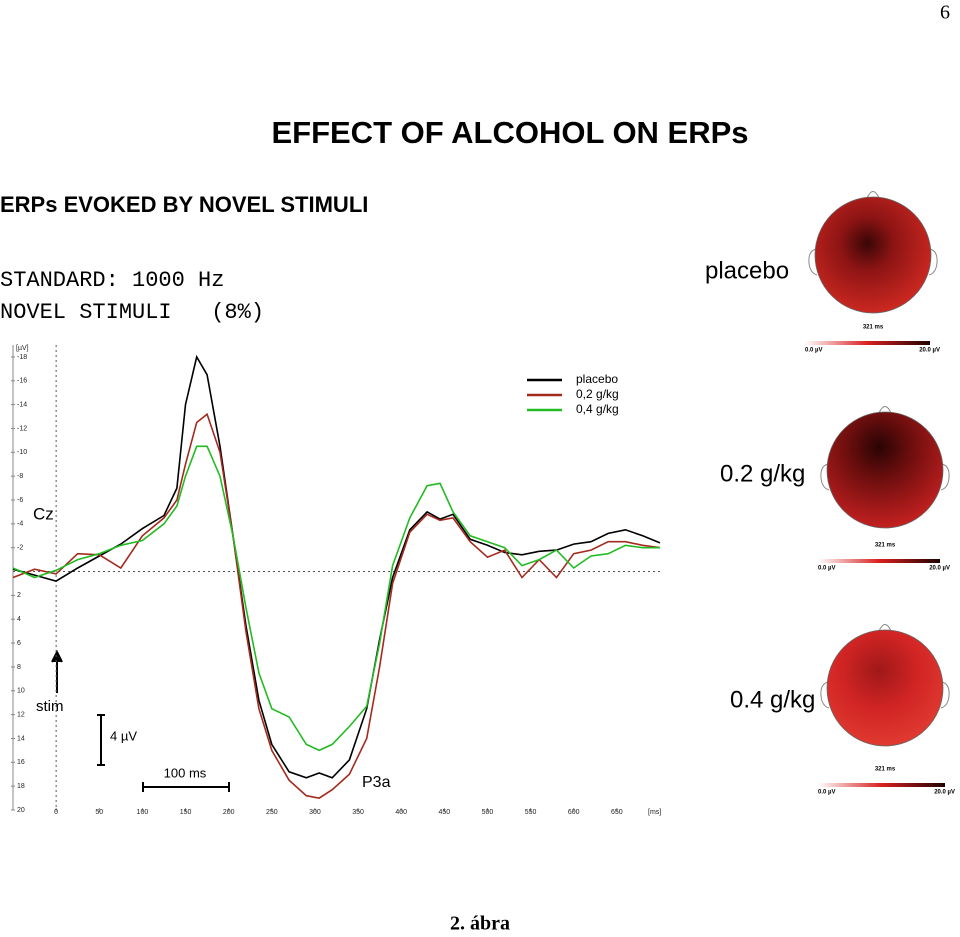 This screenshot has height=937, width=960. What do you see at coordinates (123, 735) in the screenshot?
I see `amplitude-scale-label: 4 µV` at bounding box center [123, 735].